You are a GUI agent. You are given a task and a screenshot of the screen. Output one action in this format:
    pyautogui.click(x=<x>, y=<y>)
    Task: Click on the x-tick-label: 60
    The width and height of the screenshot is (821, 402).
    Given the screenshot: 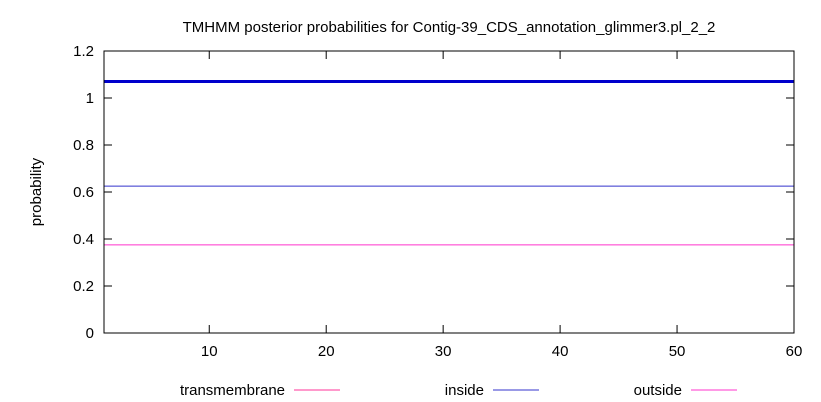 What is the action you would take?
    pyautogui.click(x=794, y=351)
    